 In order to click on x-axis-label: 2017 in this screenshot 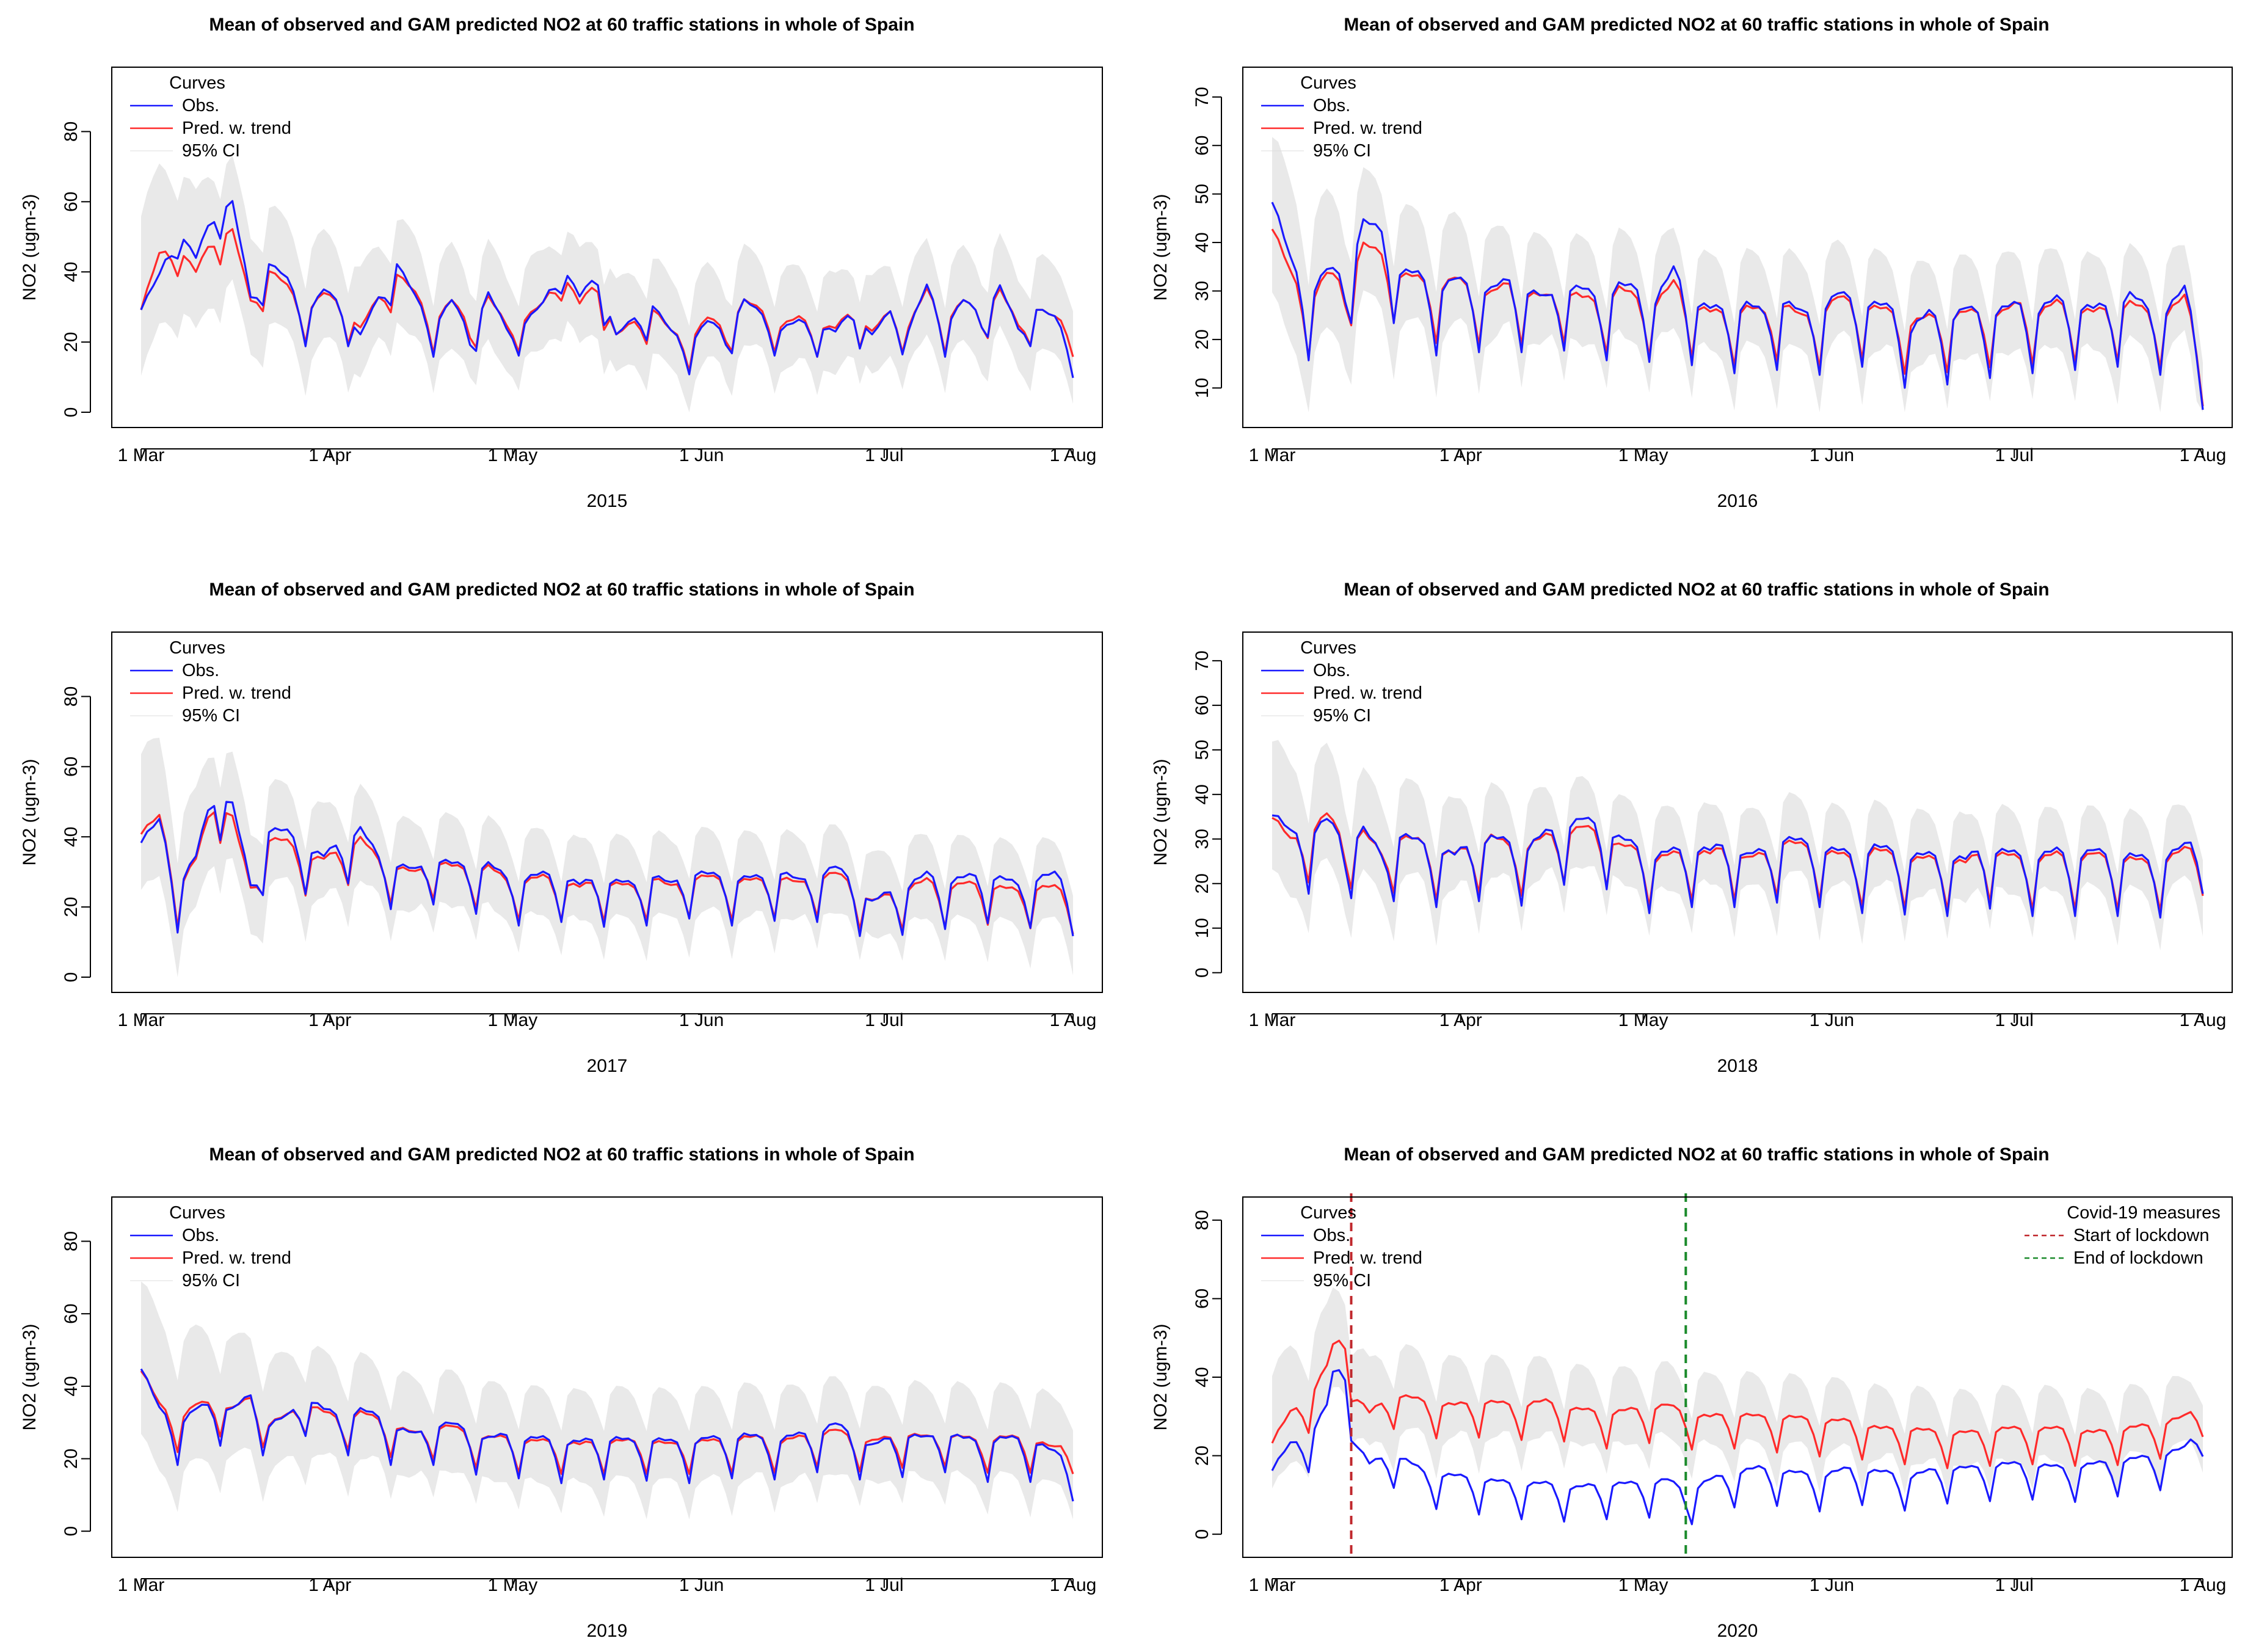, I will do `click(607, 1066)`.